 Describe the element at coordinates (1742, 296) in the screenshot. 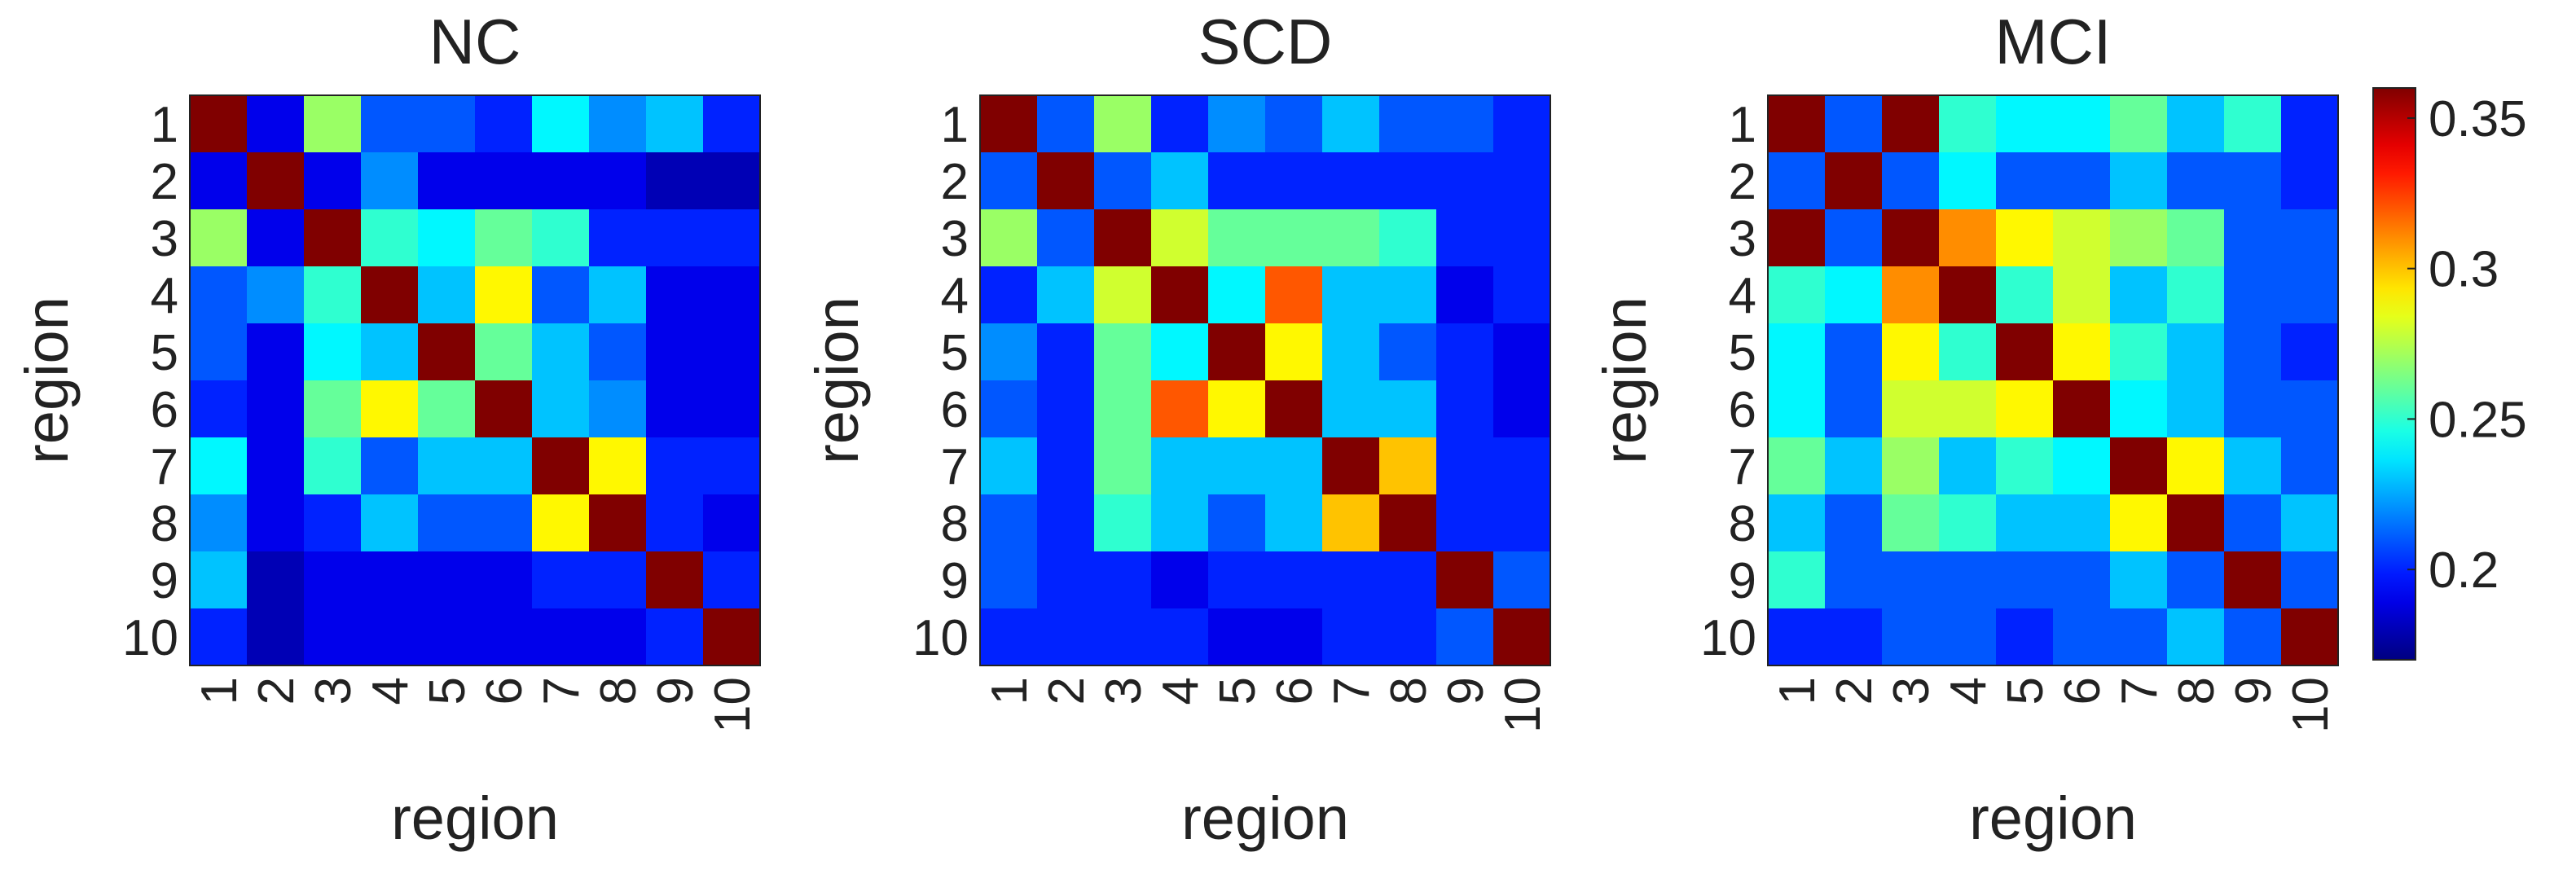

I see `y-tick-label: 4` at that location.